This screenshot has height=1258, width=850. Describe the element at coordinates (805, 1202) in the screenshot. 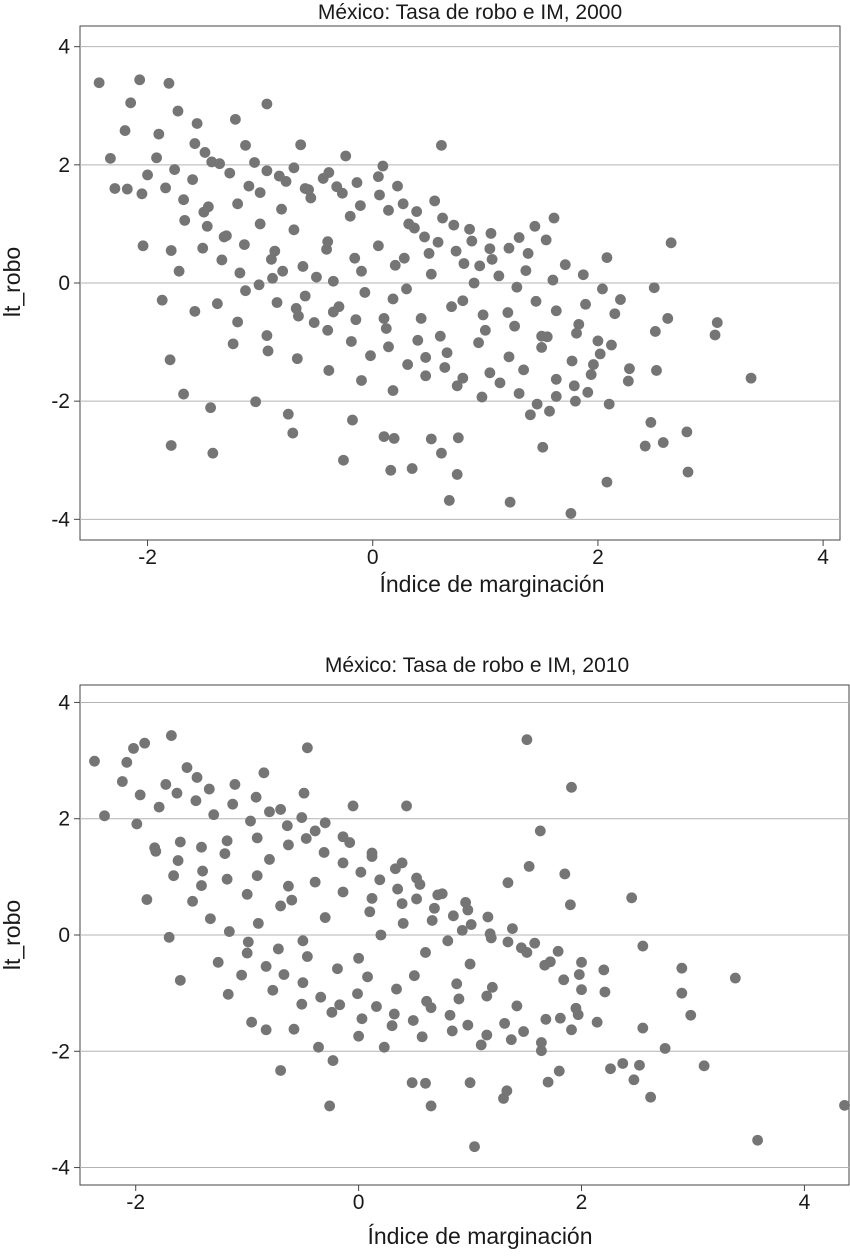

I see `x-tick-label: 4` at that location.